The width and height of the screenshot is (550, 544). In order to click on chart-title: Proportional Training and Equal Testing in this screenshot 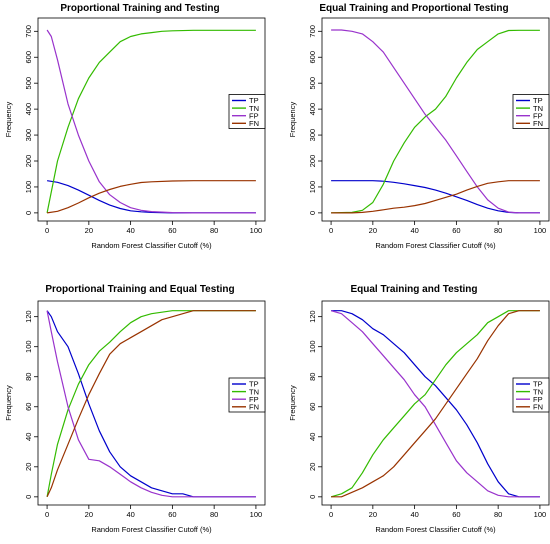, I will do `click(139, 289)`.